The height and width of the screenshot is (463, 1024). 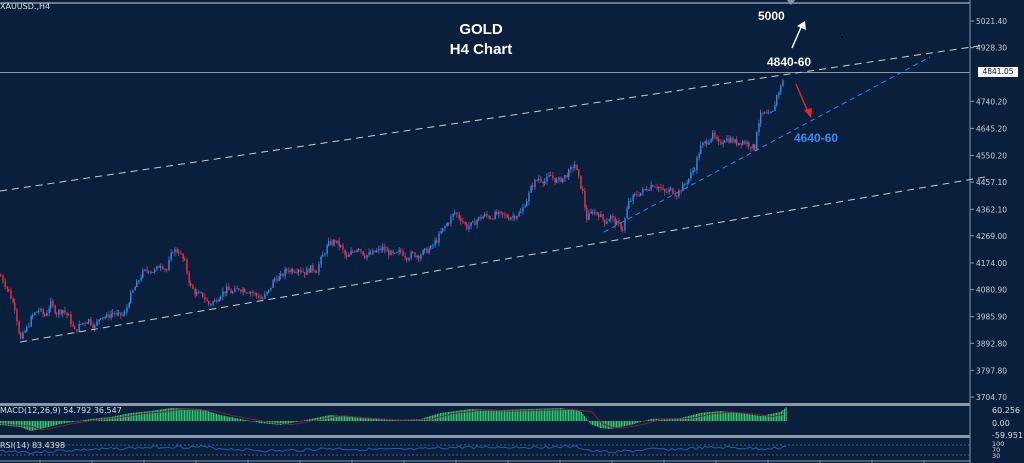 What do you see at coordinates (485, 436) in the screenshot?
I see `rsi-separator` at bounding box center [485, 436].